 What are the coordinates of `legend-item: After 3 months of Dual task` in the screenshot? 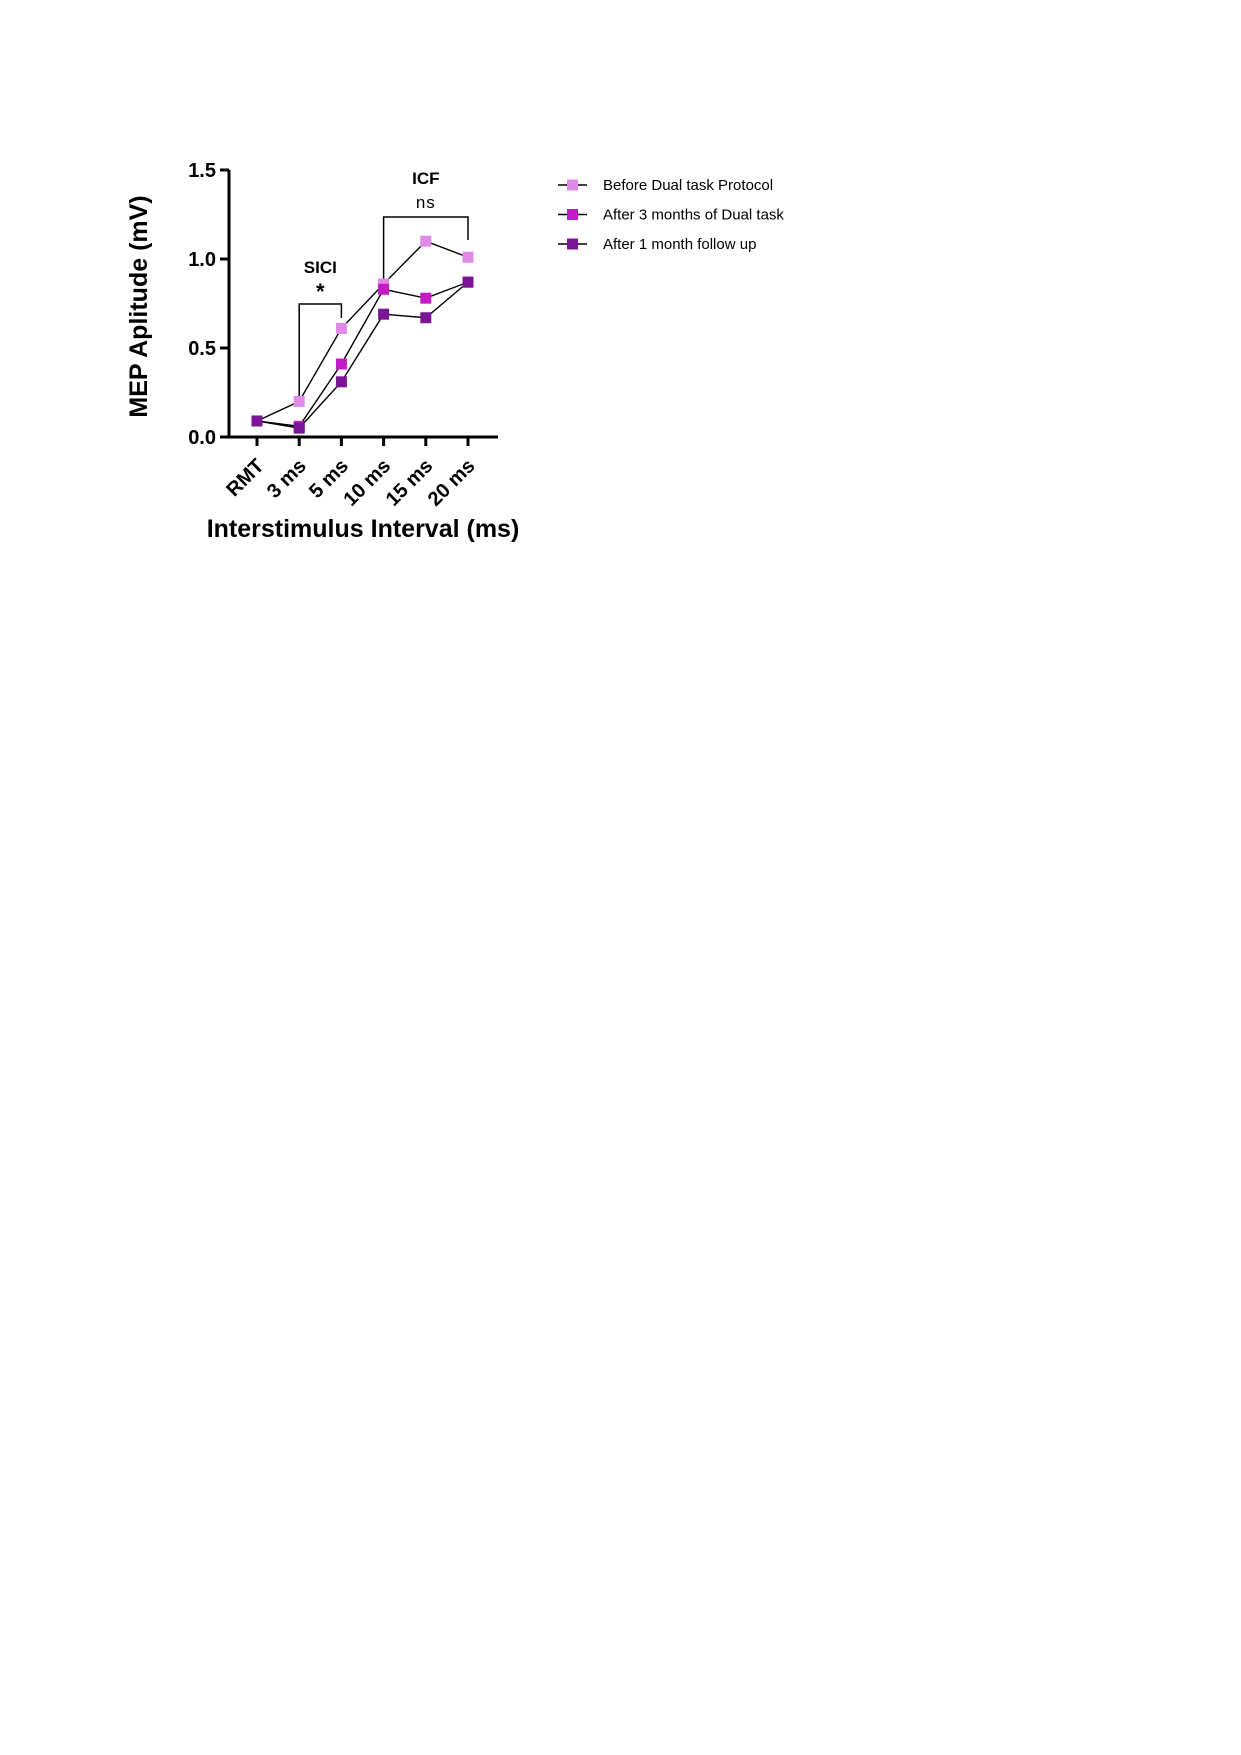 It's located at (671, 215).